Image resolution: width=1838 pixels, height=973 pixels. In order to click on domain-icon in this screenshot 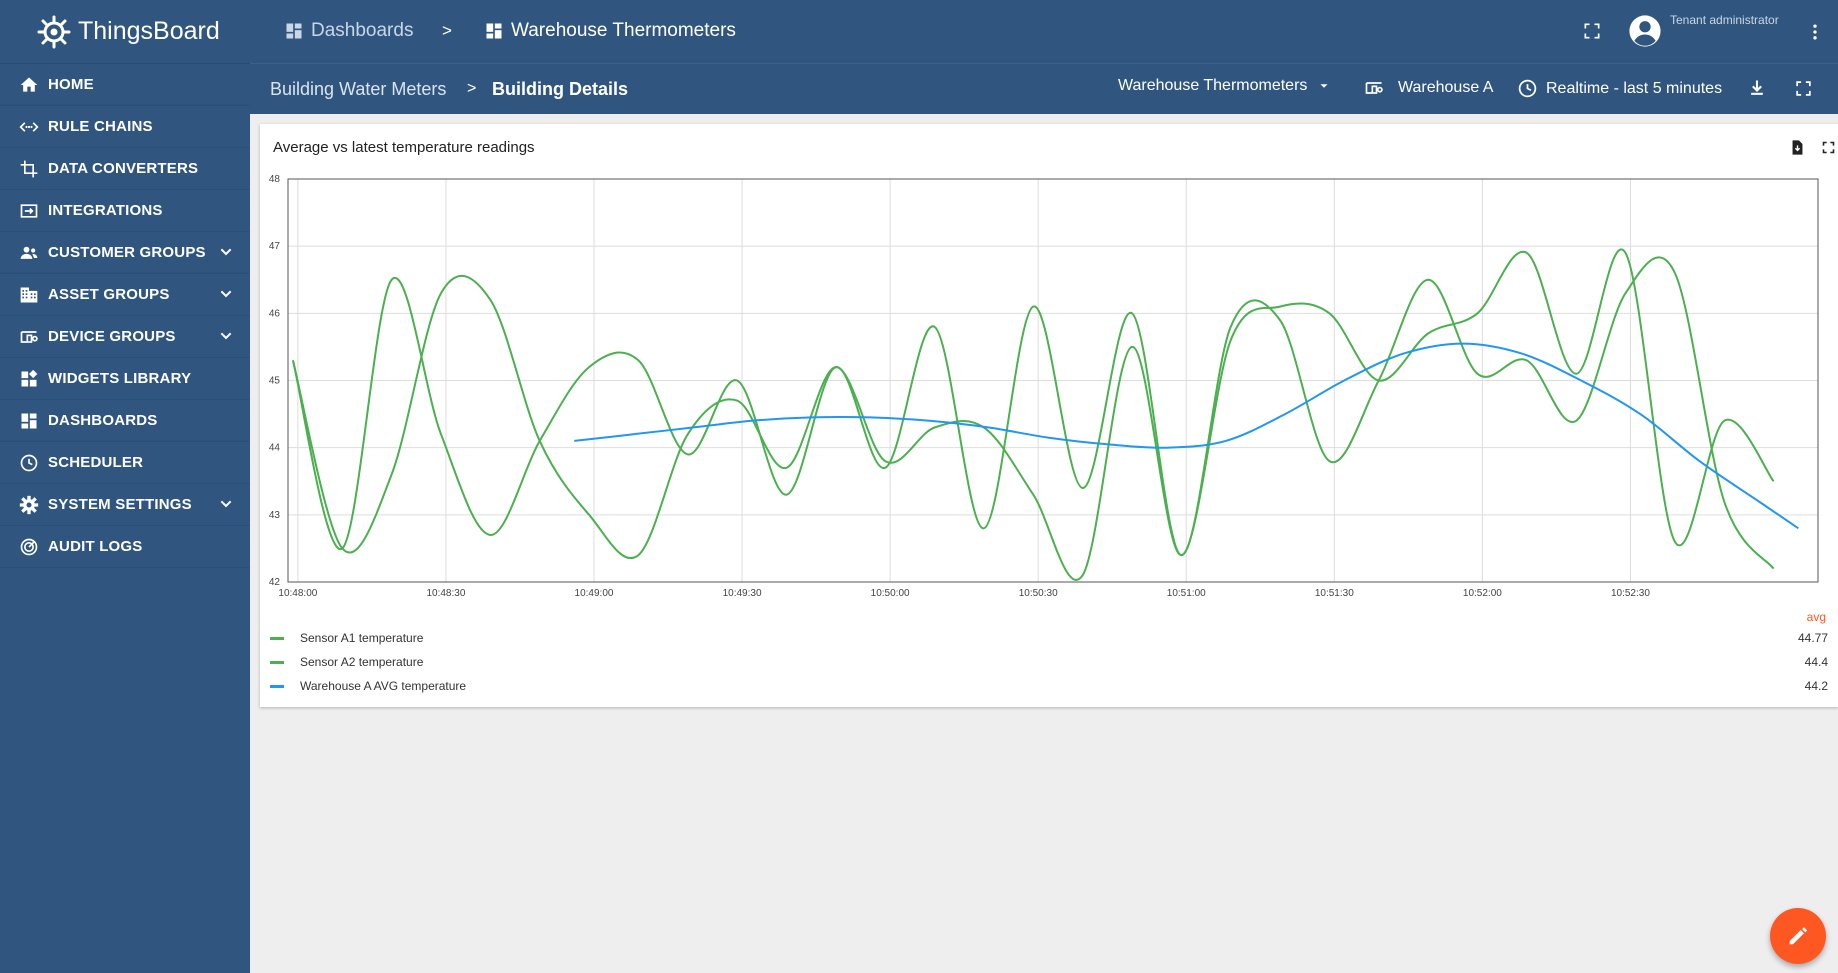, I will do `click(29, 295)`.